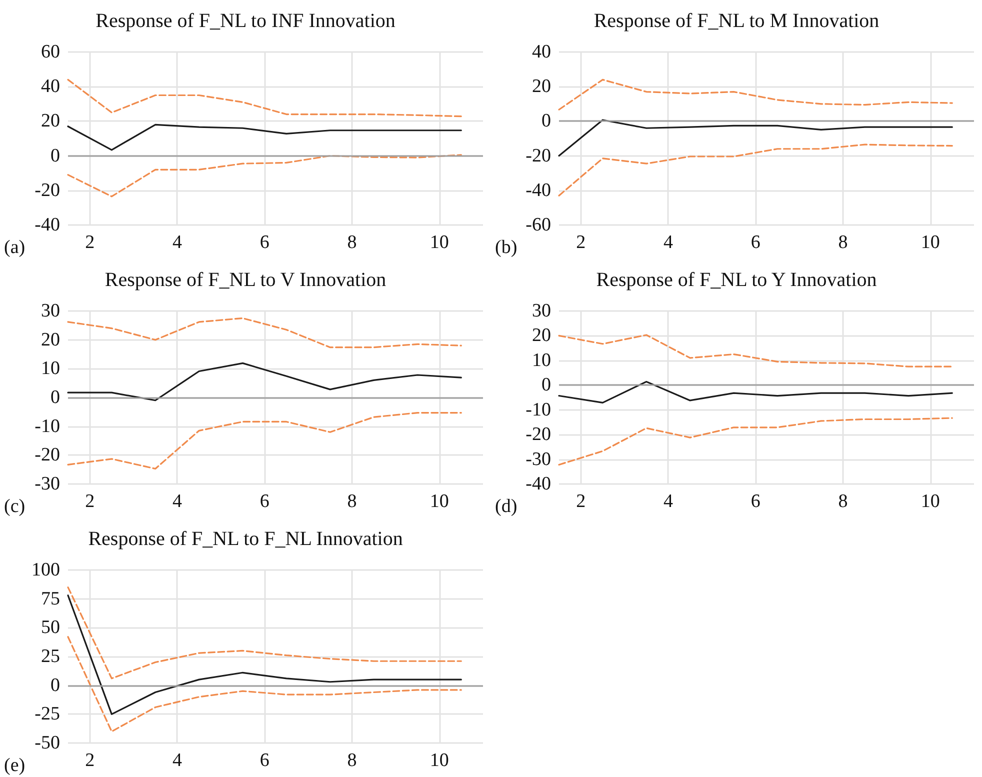  I want to click on text: (a), so click(15, 247).